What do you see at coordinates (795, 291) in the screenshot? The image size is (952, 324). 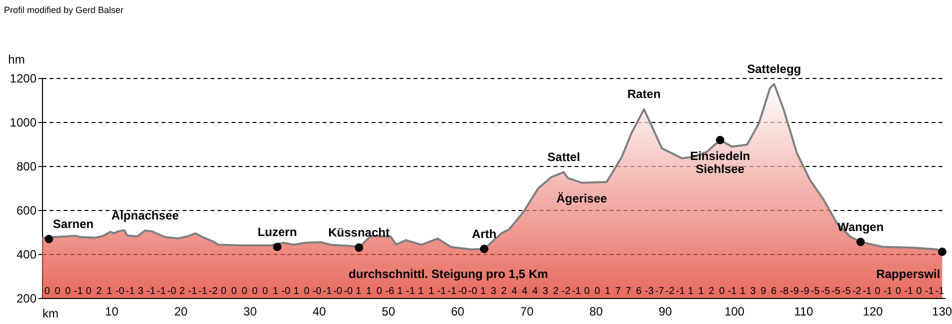 I see `annotation: -9` at bounding box center [795, 291].